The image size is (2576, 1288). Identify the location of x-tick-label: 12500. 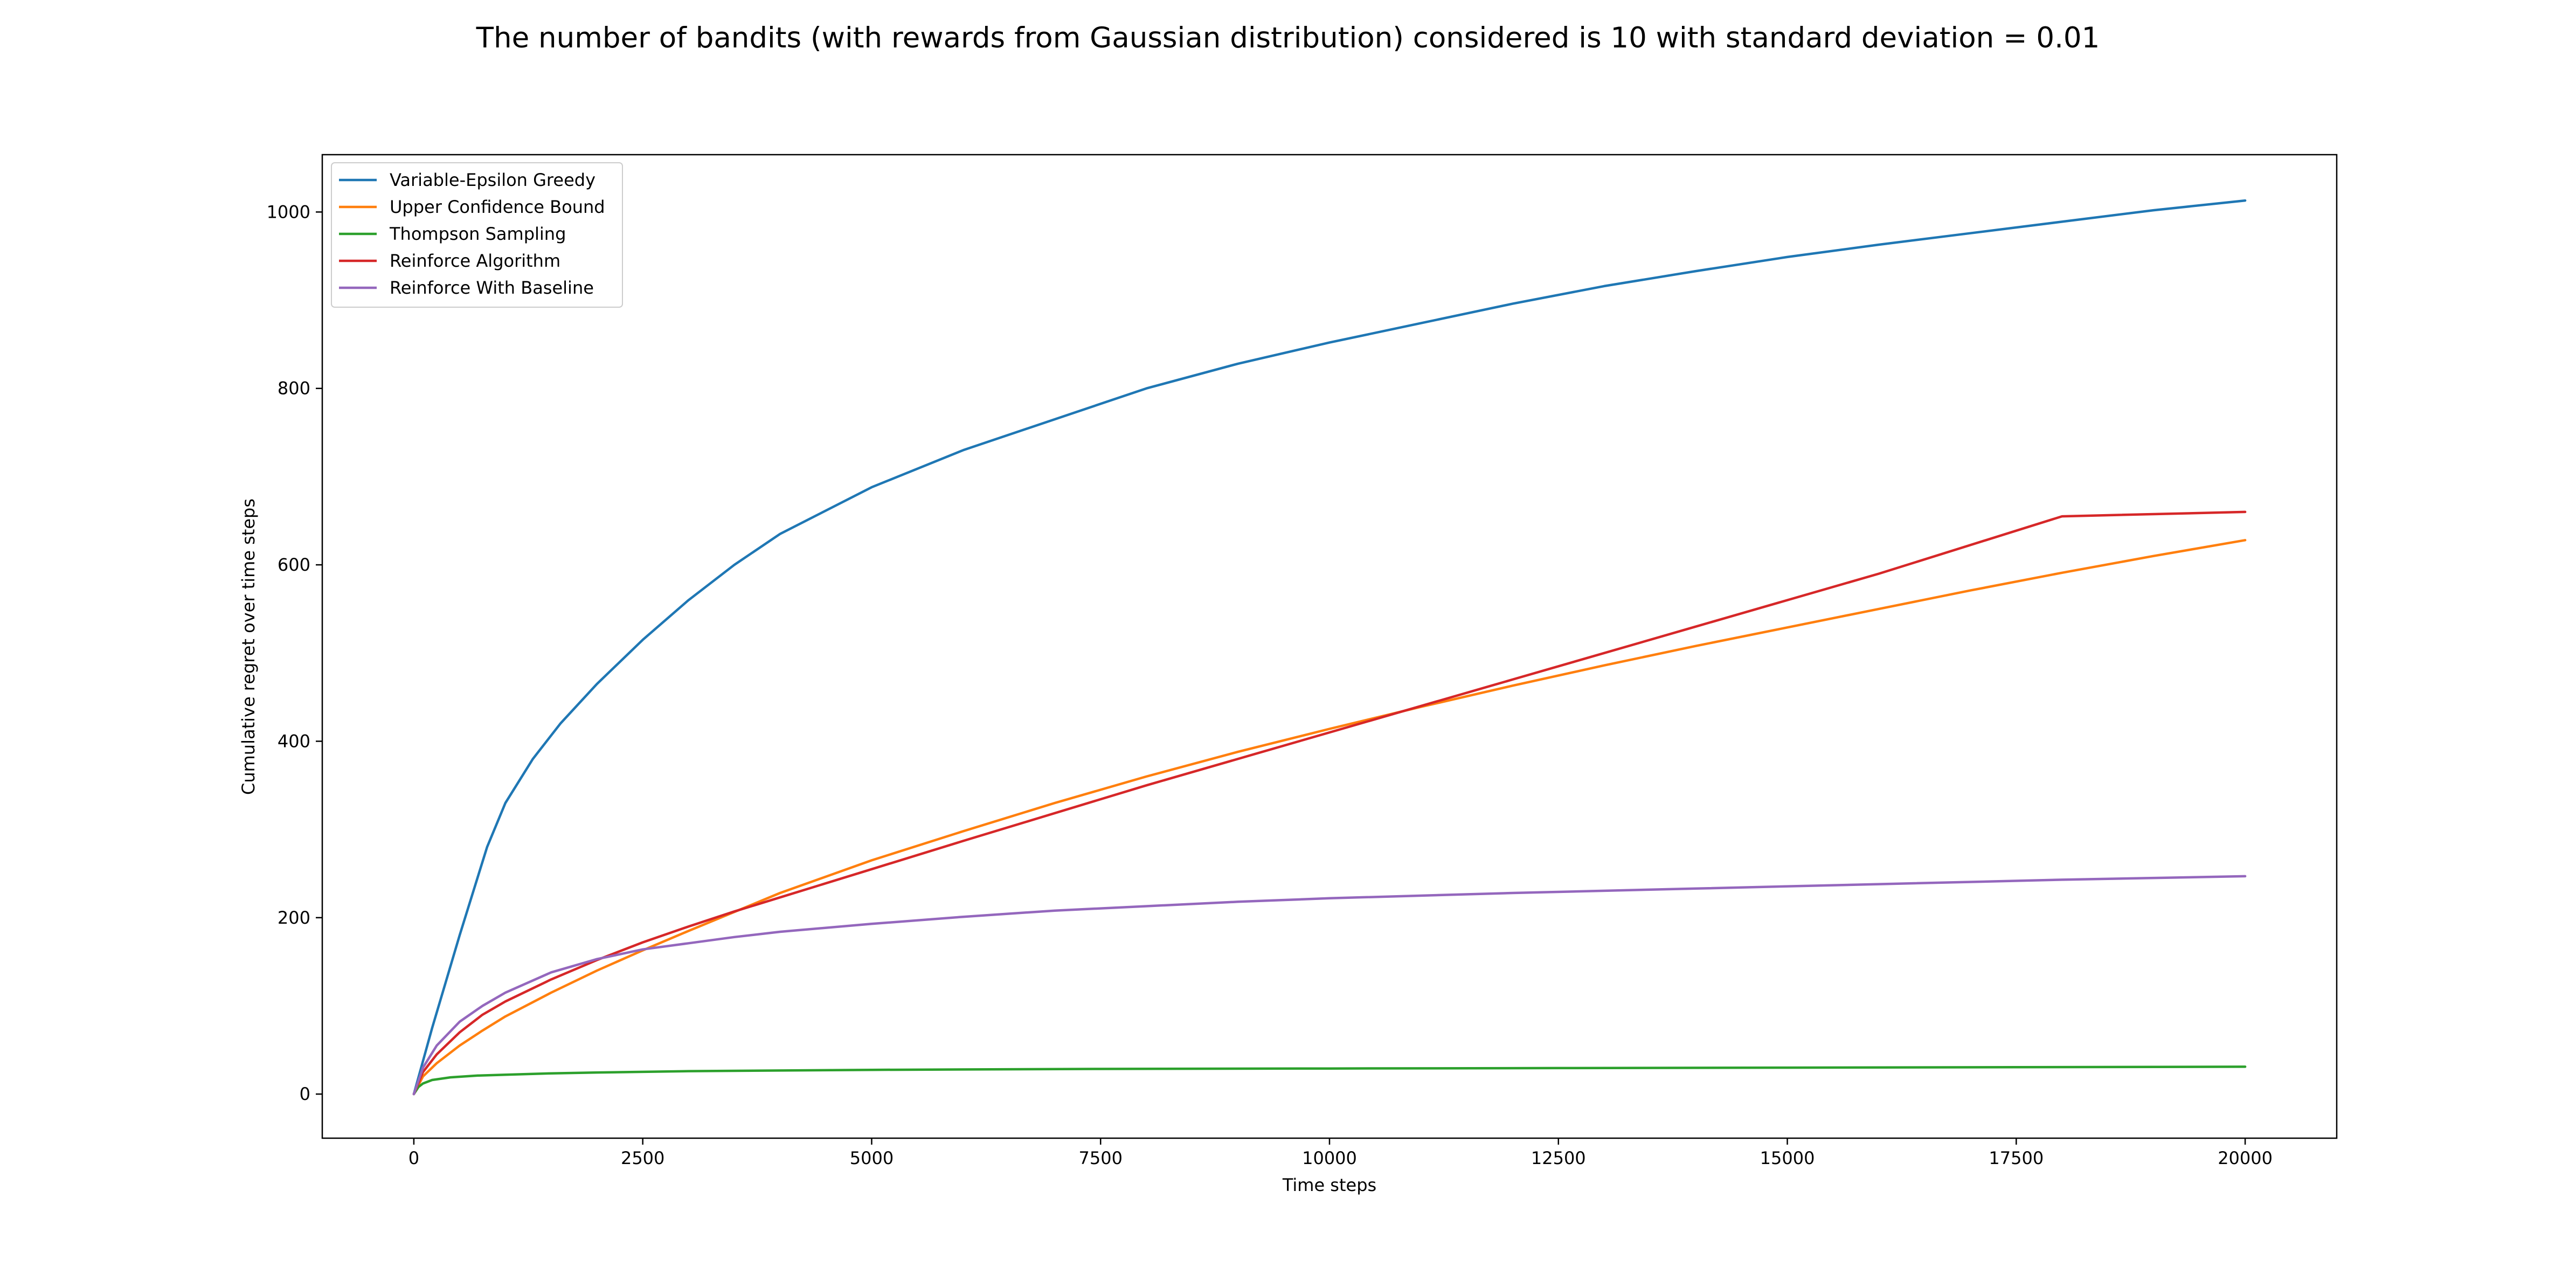
(1558, 1158).